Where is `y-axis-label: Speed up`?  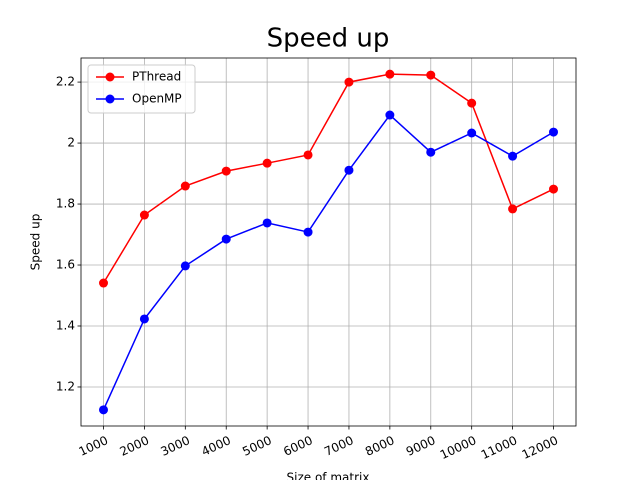 y-axis-label: Speed up is located at coordinates (36, 242).